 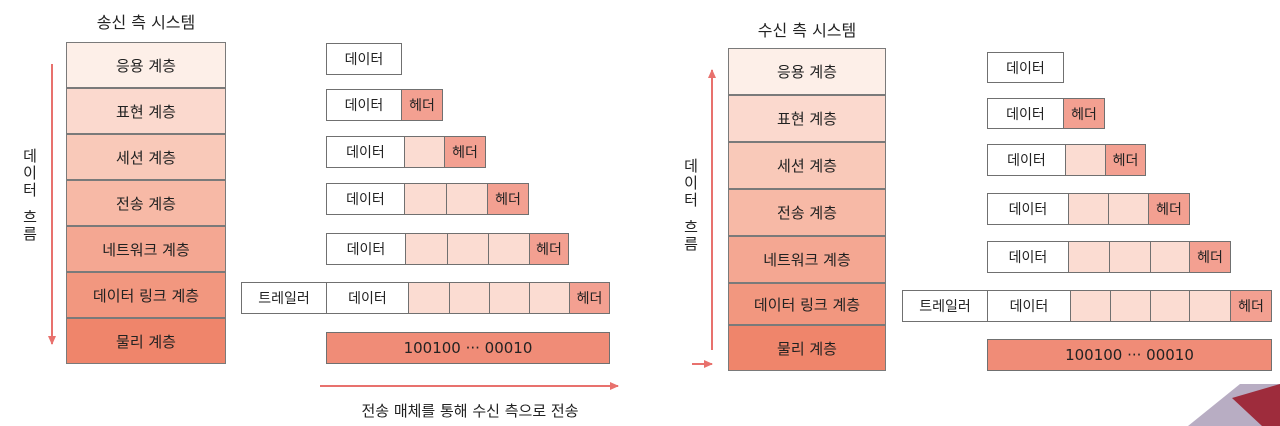 What do you see at coordinates (468, 348) in the screenshot?
I see `sender-bits: 100100 ··· 00010` at bounding box center [468, 348].